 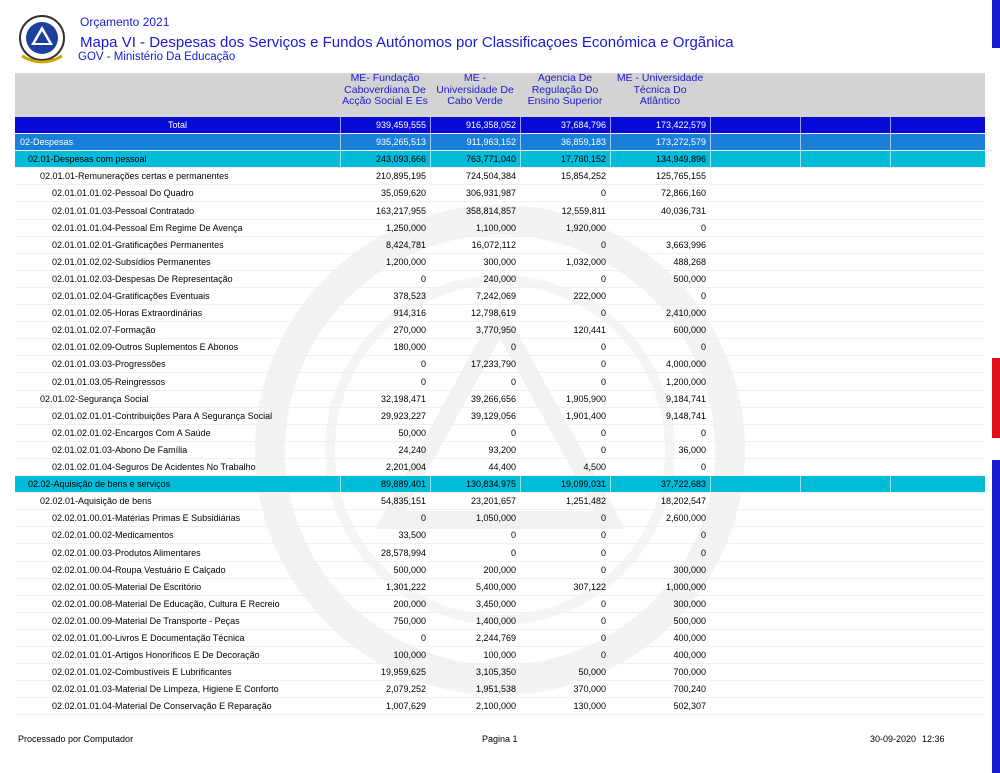 I want to click on amount: 600,000, so click(x=689, y=330).